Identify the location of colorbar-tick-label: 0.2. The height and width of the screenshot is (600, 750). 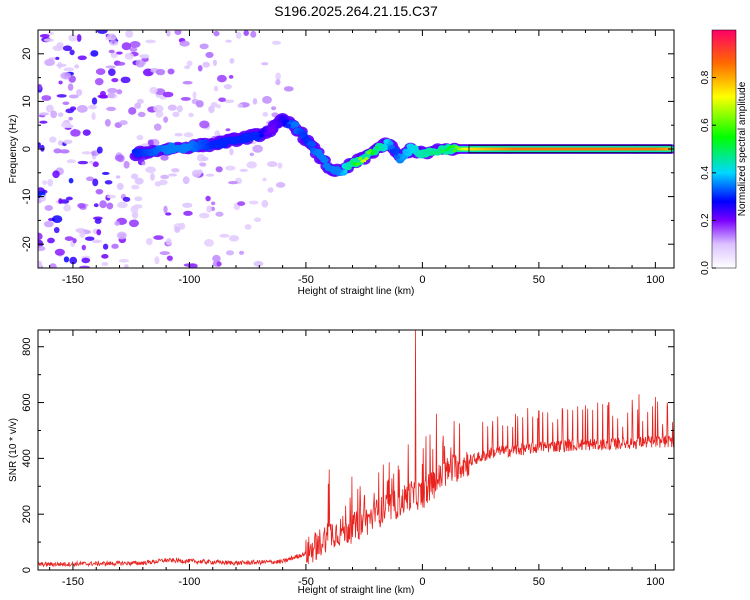
(705, 220).